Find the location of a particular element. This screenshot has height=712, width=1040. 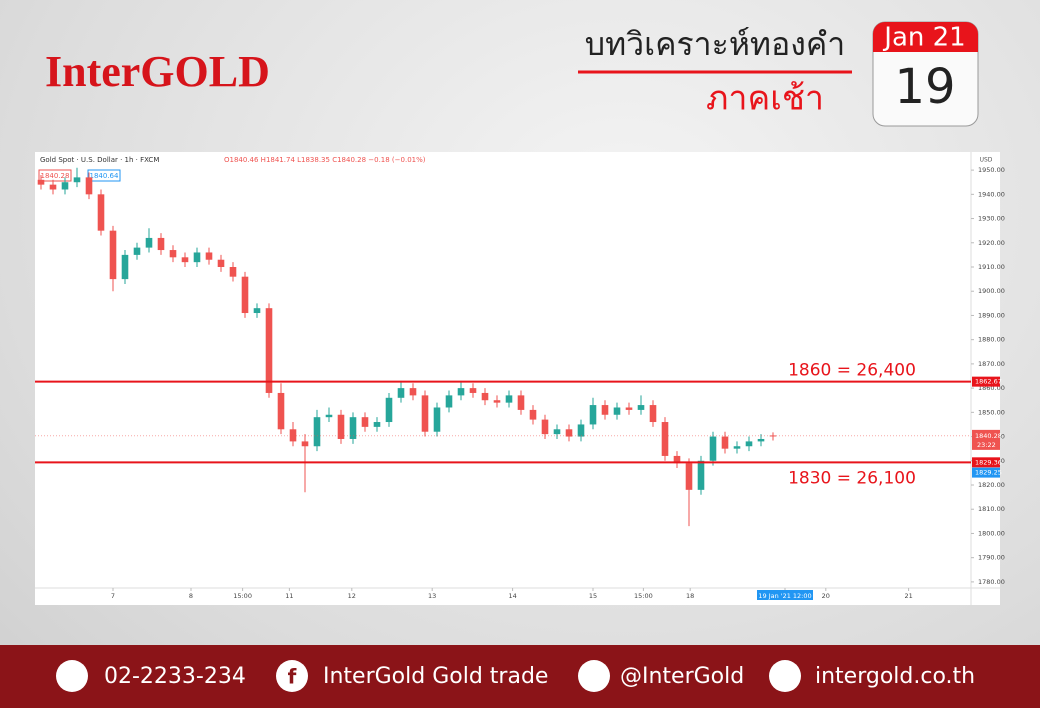

x-tick-label: 12 is located at coordinates (352, 596).